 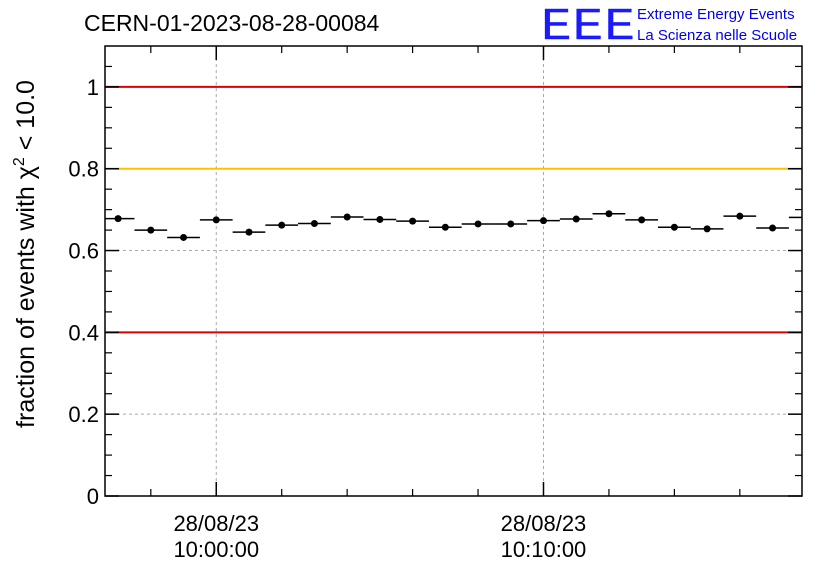 I want to click on y-axis-label-suffix: < 10.0, so click(x=26, y=118).